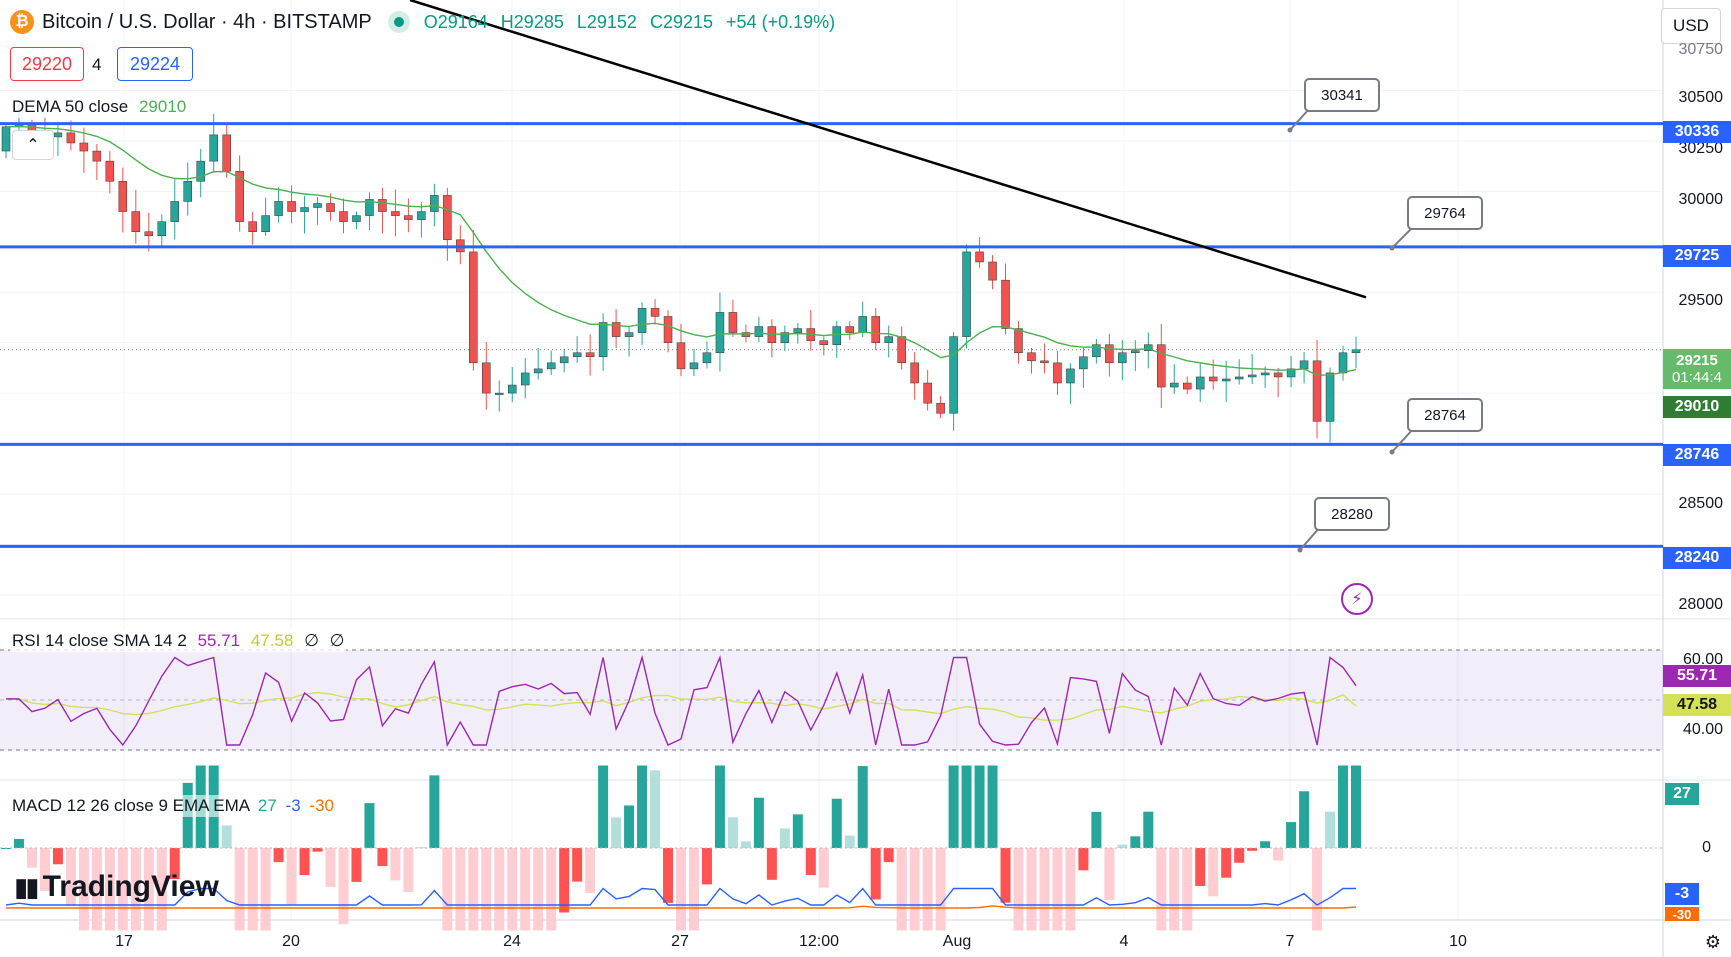 The height and width of the screenshot is (957, 1731). What do you see at coordinates (532, 21) in the screenshot?
I see `high-value: H29285` at bounding box center [532, 21].